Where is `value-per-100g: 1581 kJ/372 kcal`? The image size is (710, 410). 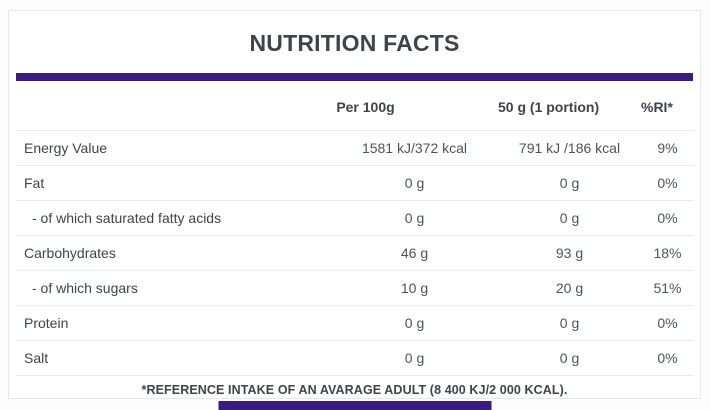 value-per-100g: 1581 kJ/372 kcal is located at coordinates (414, 148).